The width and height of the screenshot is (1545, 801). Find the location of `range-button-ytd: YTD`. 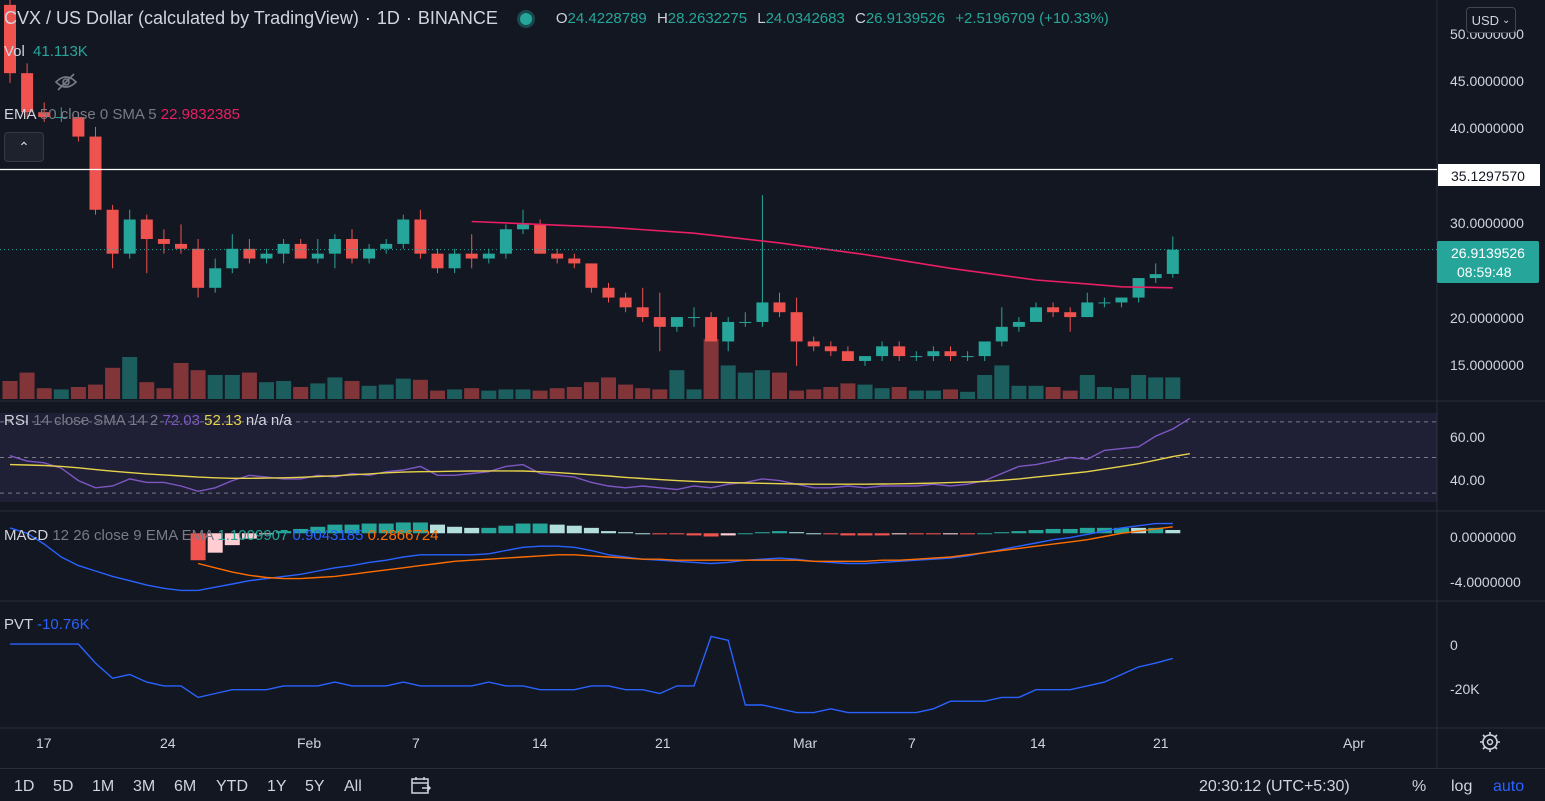

range-button-ytd: YTD is located at coordinates (232, 786).